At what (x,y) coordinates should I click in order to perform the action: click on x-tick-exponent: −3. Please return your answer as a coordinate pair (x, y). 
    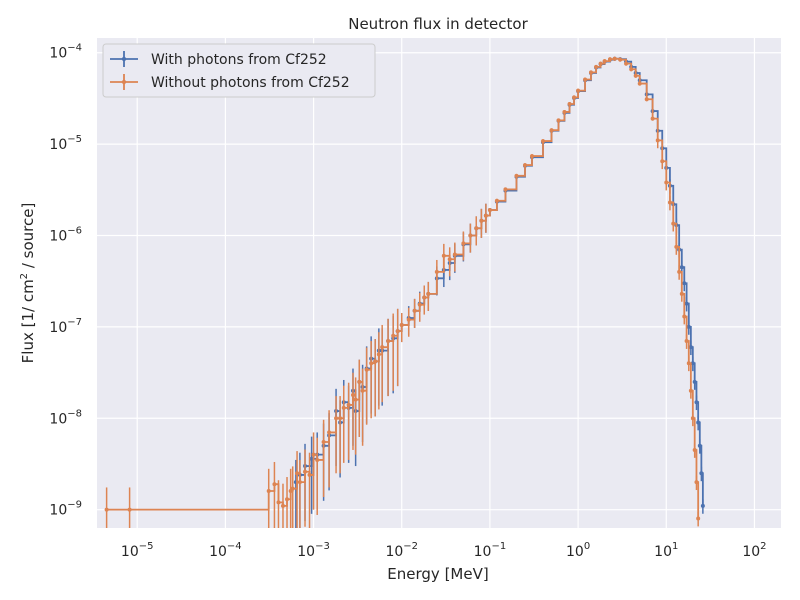
    Looking at the image, I should click on (322, 546).